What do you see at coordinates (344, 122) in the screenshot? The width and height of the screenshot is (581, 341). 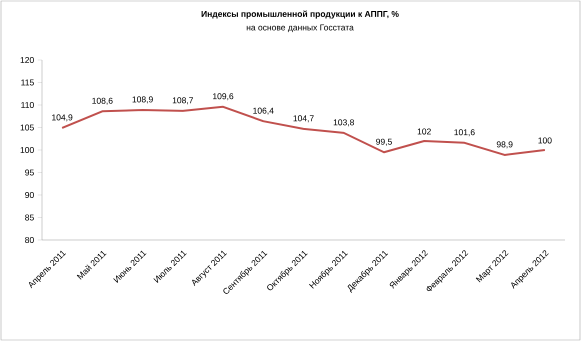 I see `data-label: 103,8` at bounding box center [344, 122].